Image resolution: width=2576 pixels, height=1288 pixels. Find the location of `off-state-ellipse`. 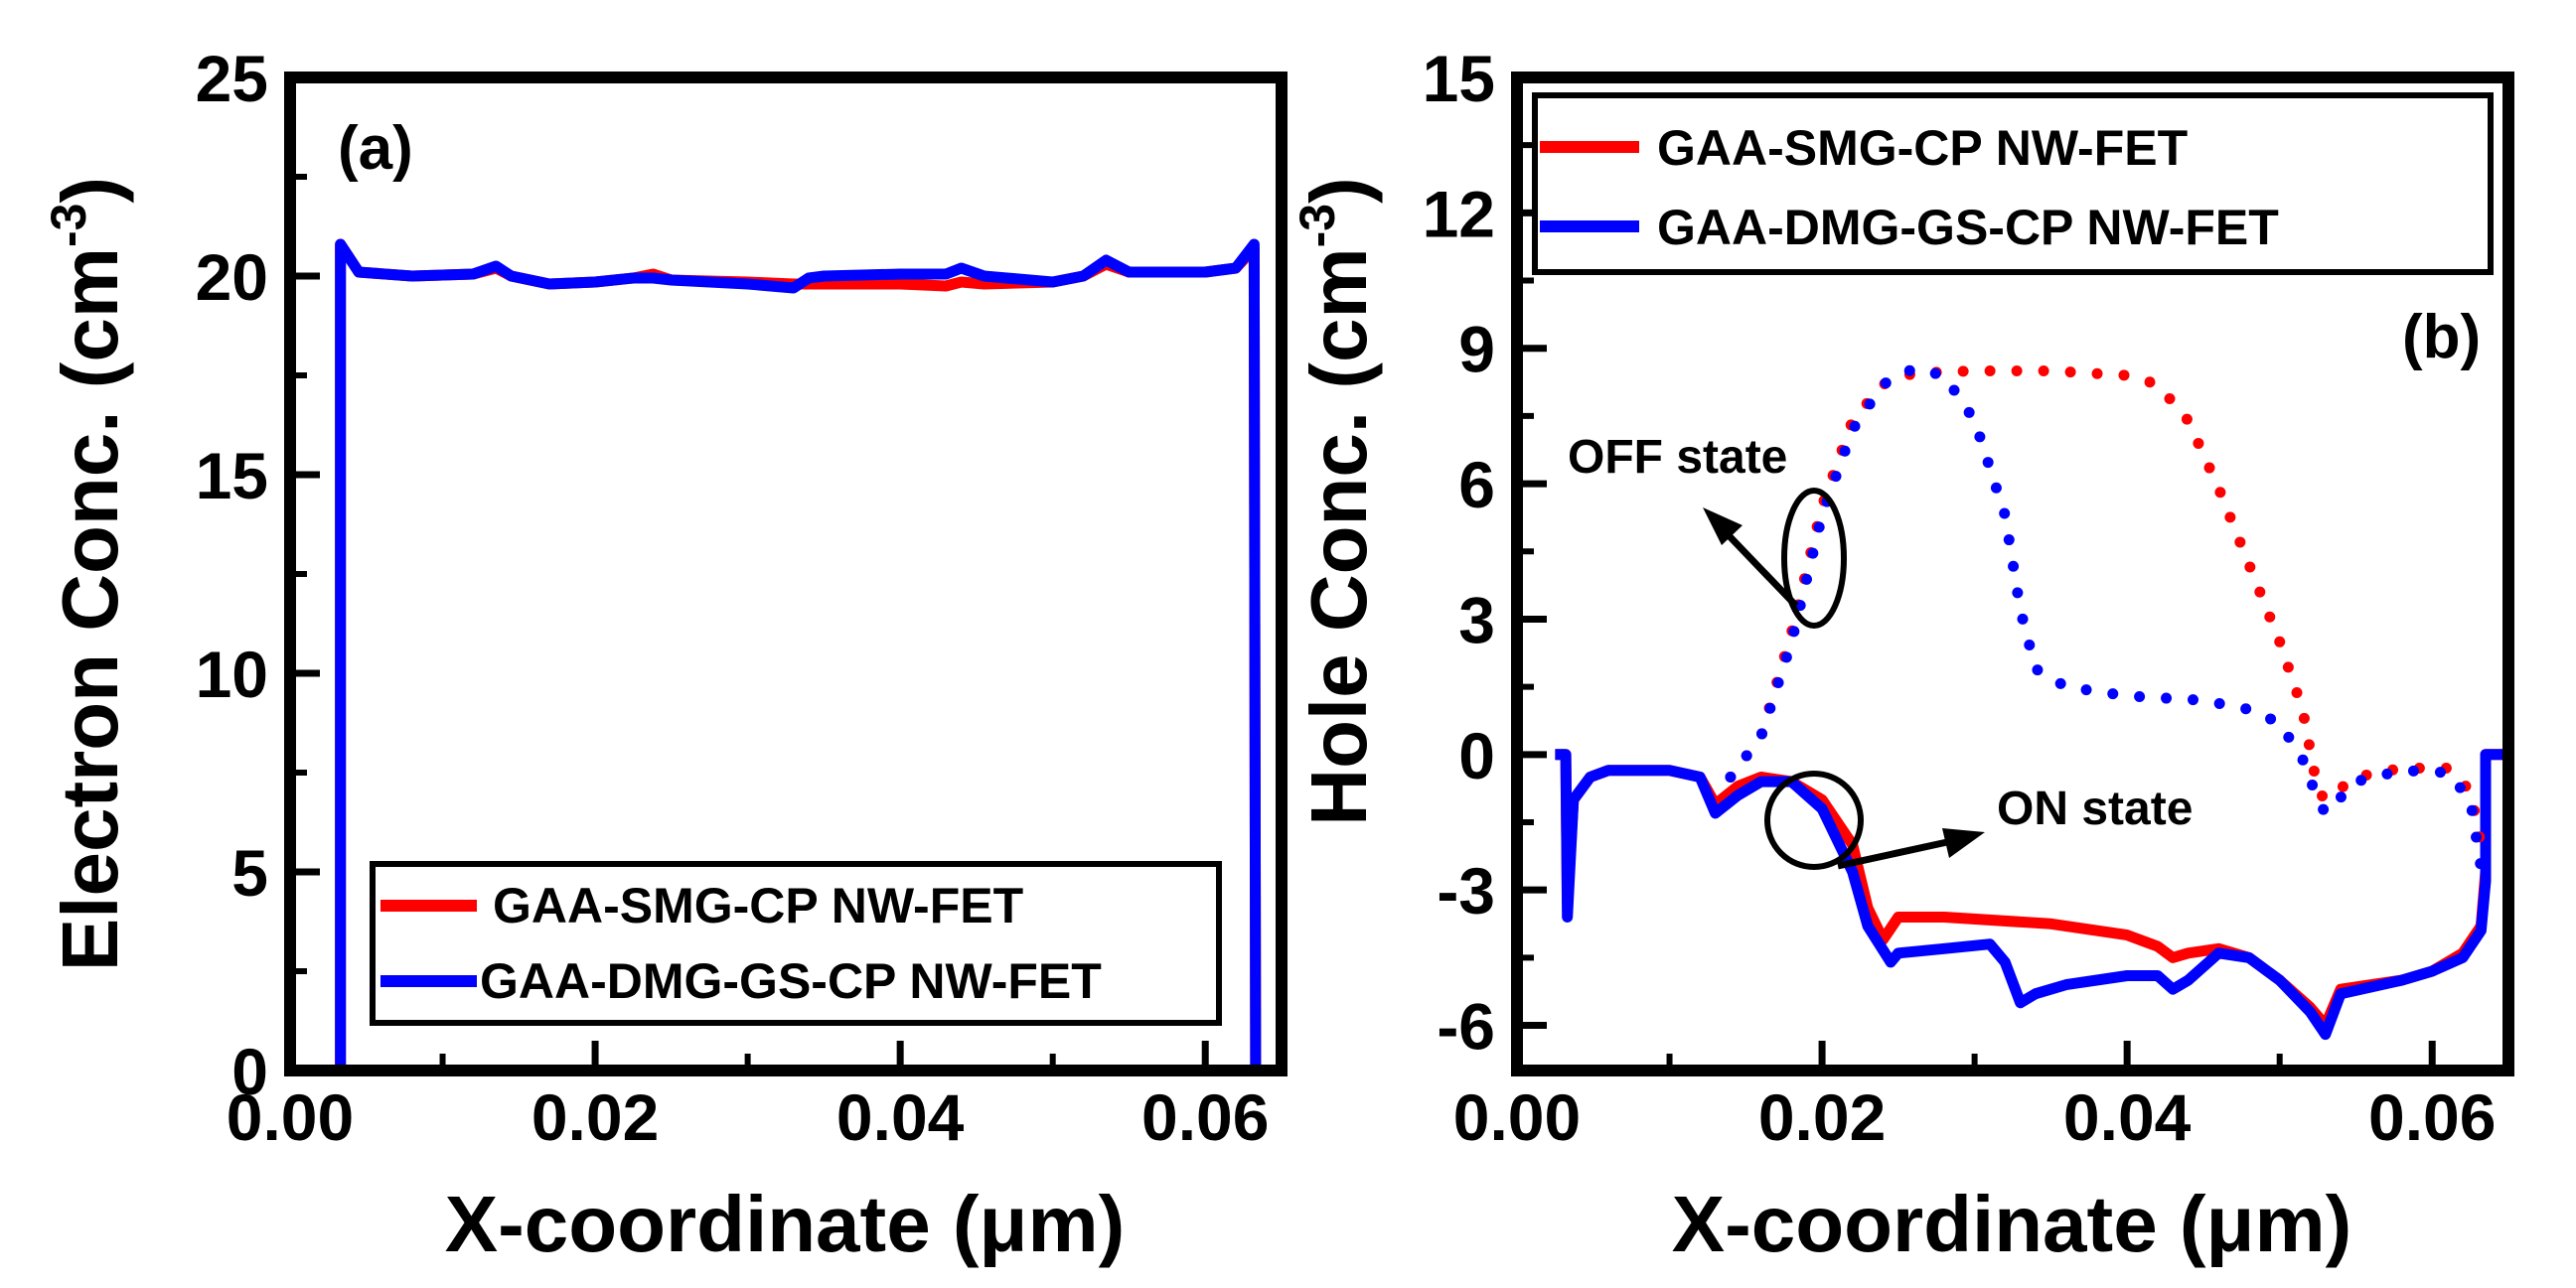

off-state-ellipse is located at coordinates (1814, 559).